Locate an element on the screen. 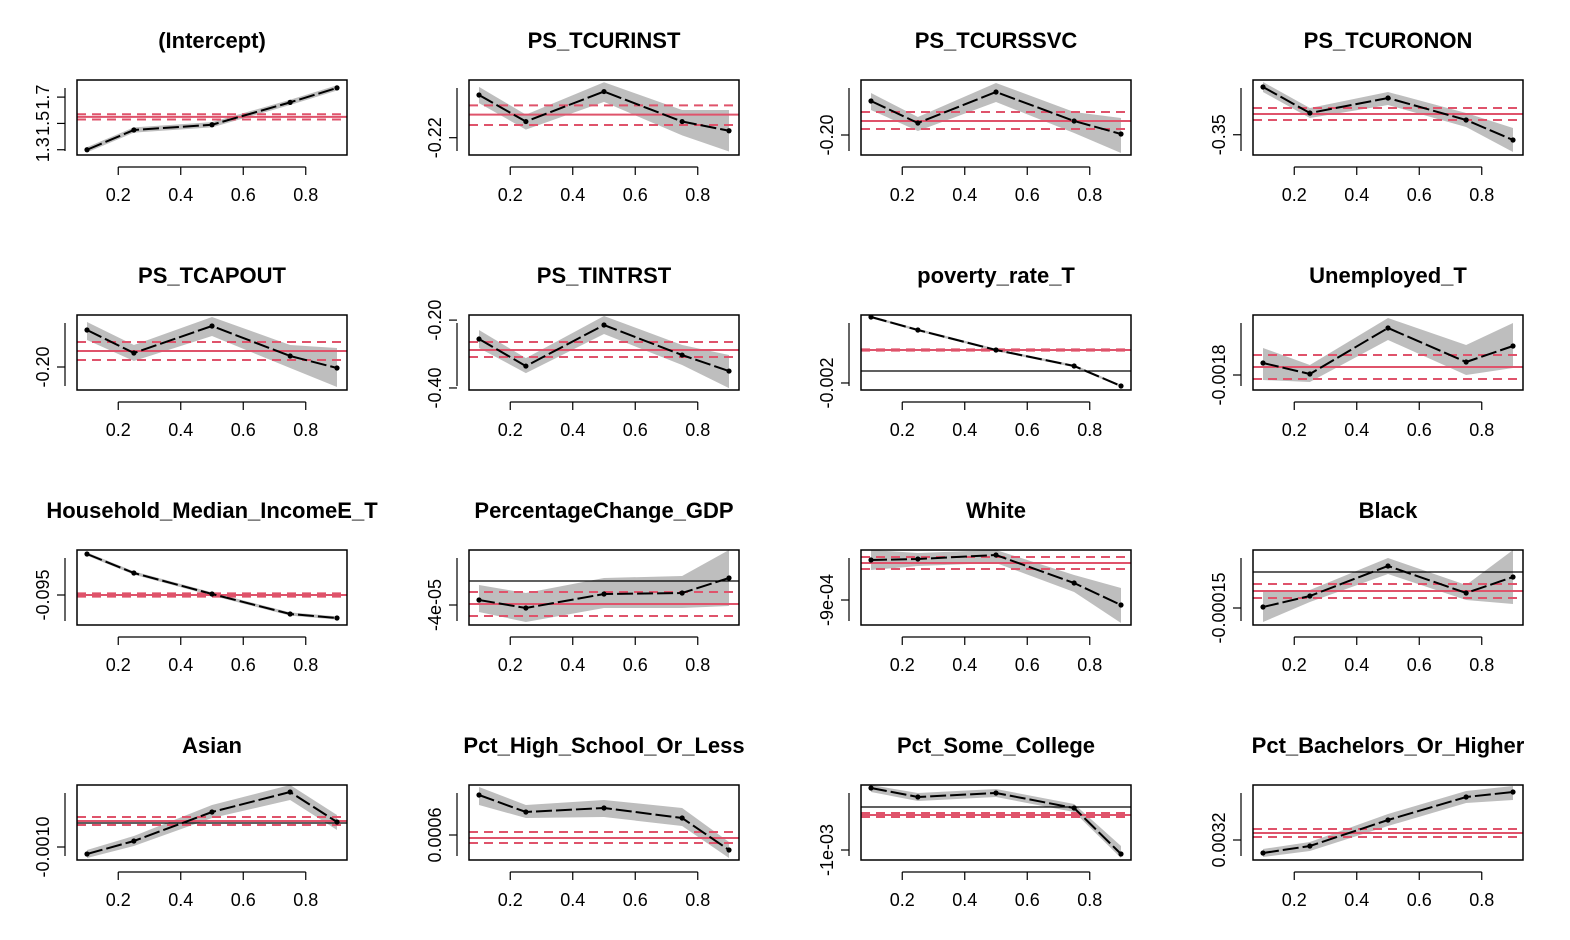  y-tick-label: -0.00015 is located at coordinates (1219, 607).